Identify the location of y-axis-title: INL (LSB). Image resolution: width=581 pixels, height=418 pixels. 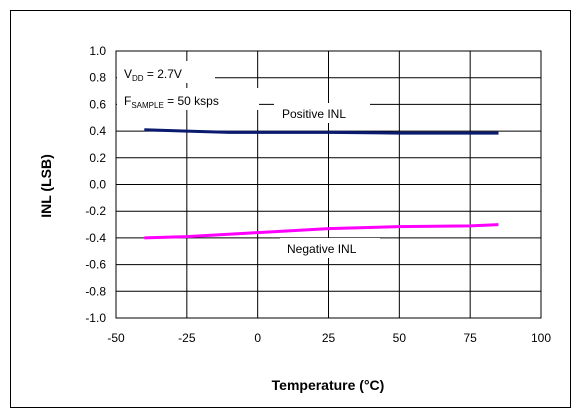
(46, 186).